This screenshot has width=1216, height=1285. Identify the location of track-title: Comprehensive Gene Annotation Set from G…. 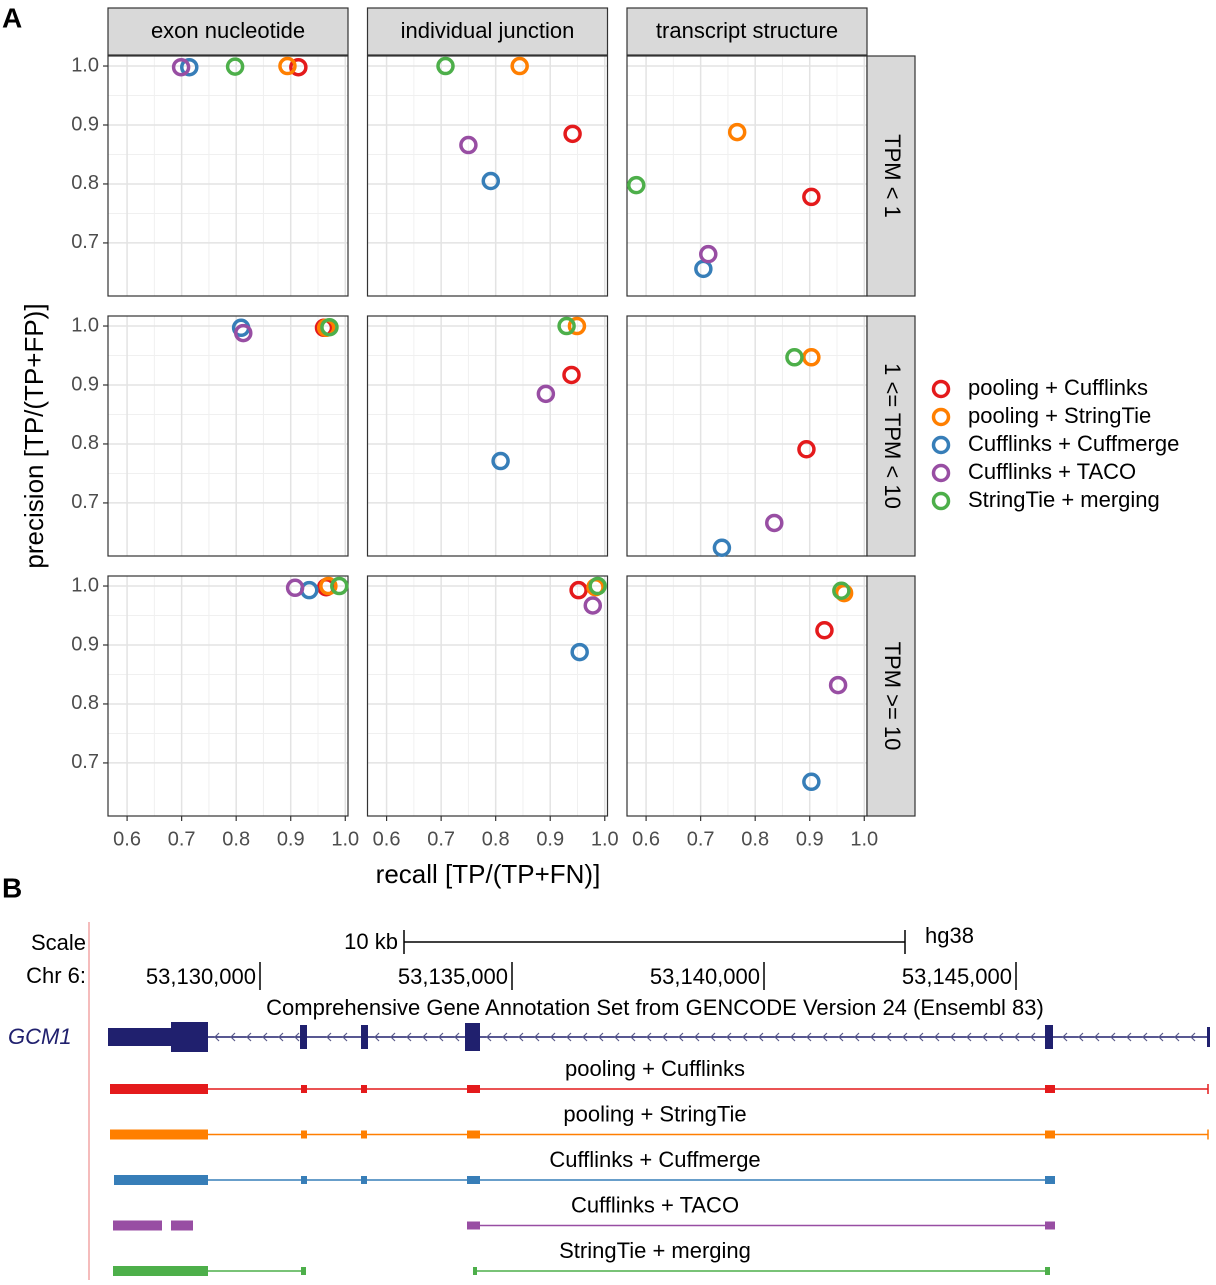
(655, 1007).